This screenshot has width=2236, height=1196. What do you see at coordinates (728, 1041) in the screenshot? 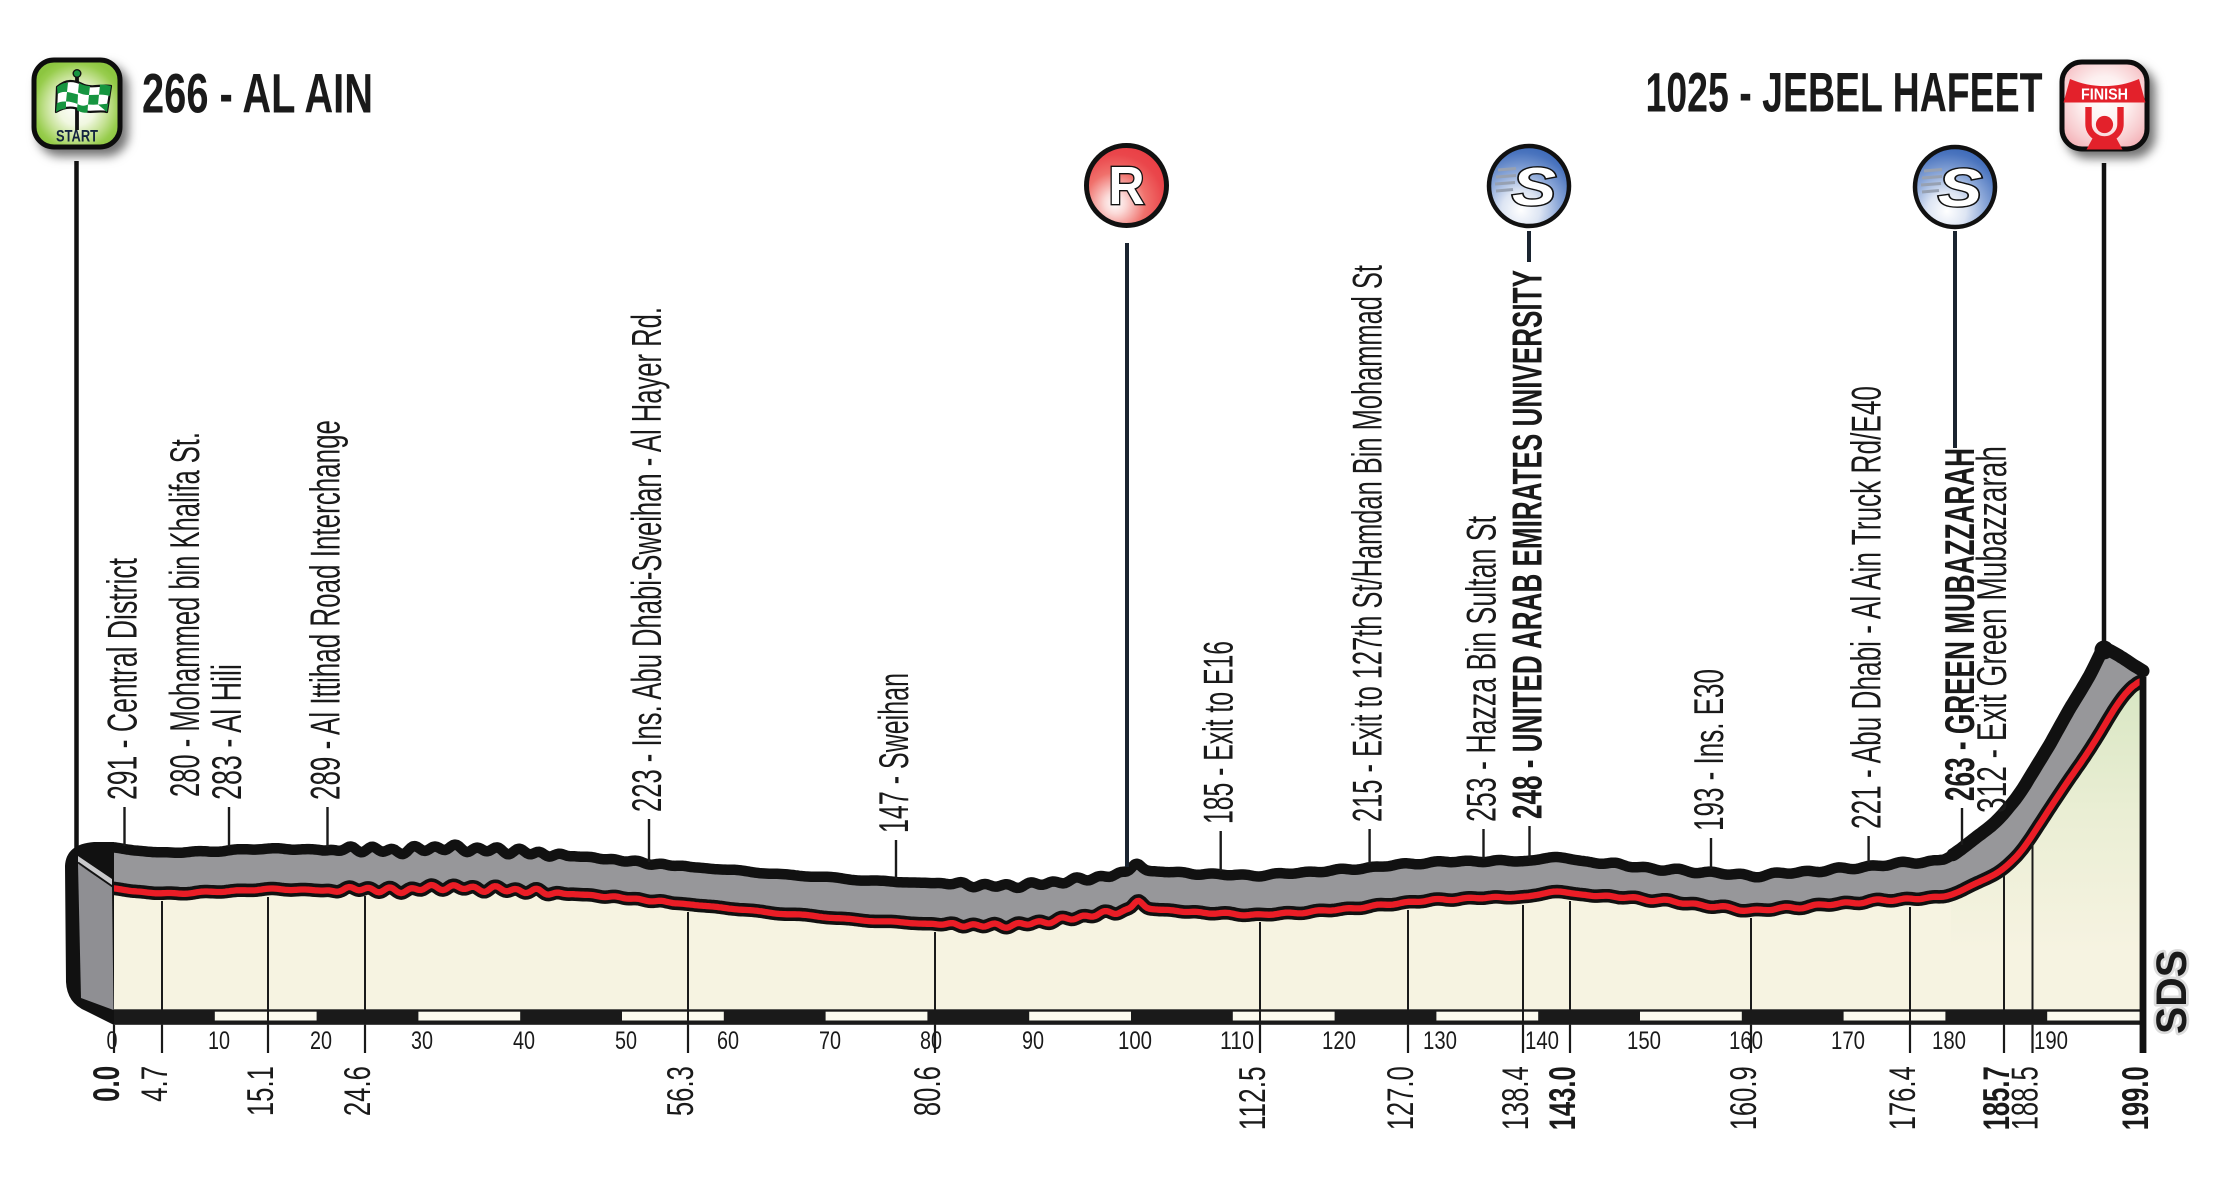
I see `svg-text: 60` at bounding box center [728, 1041].